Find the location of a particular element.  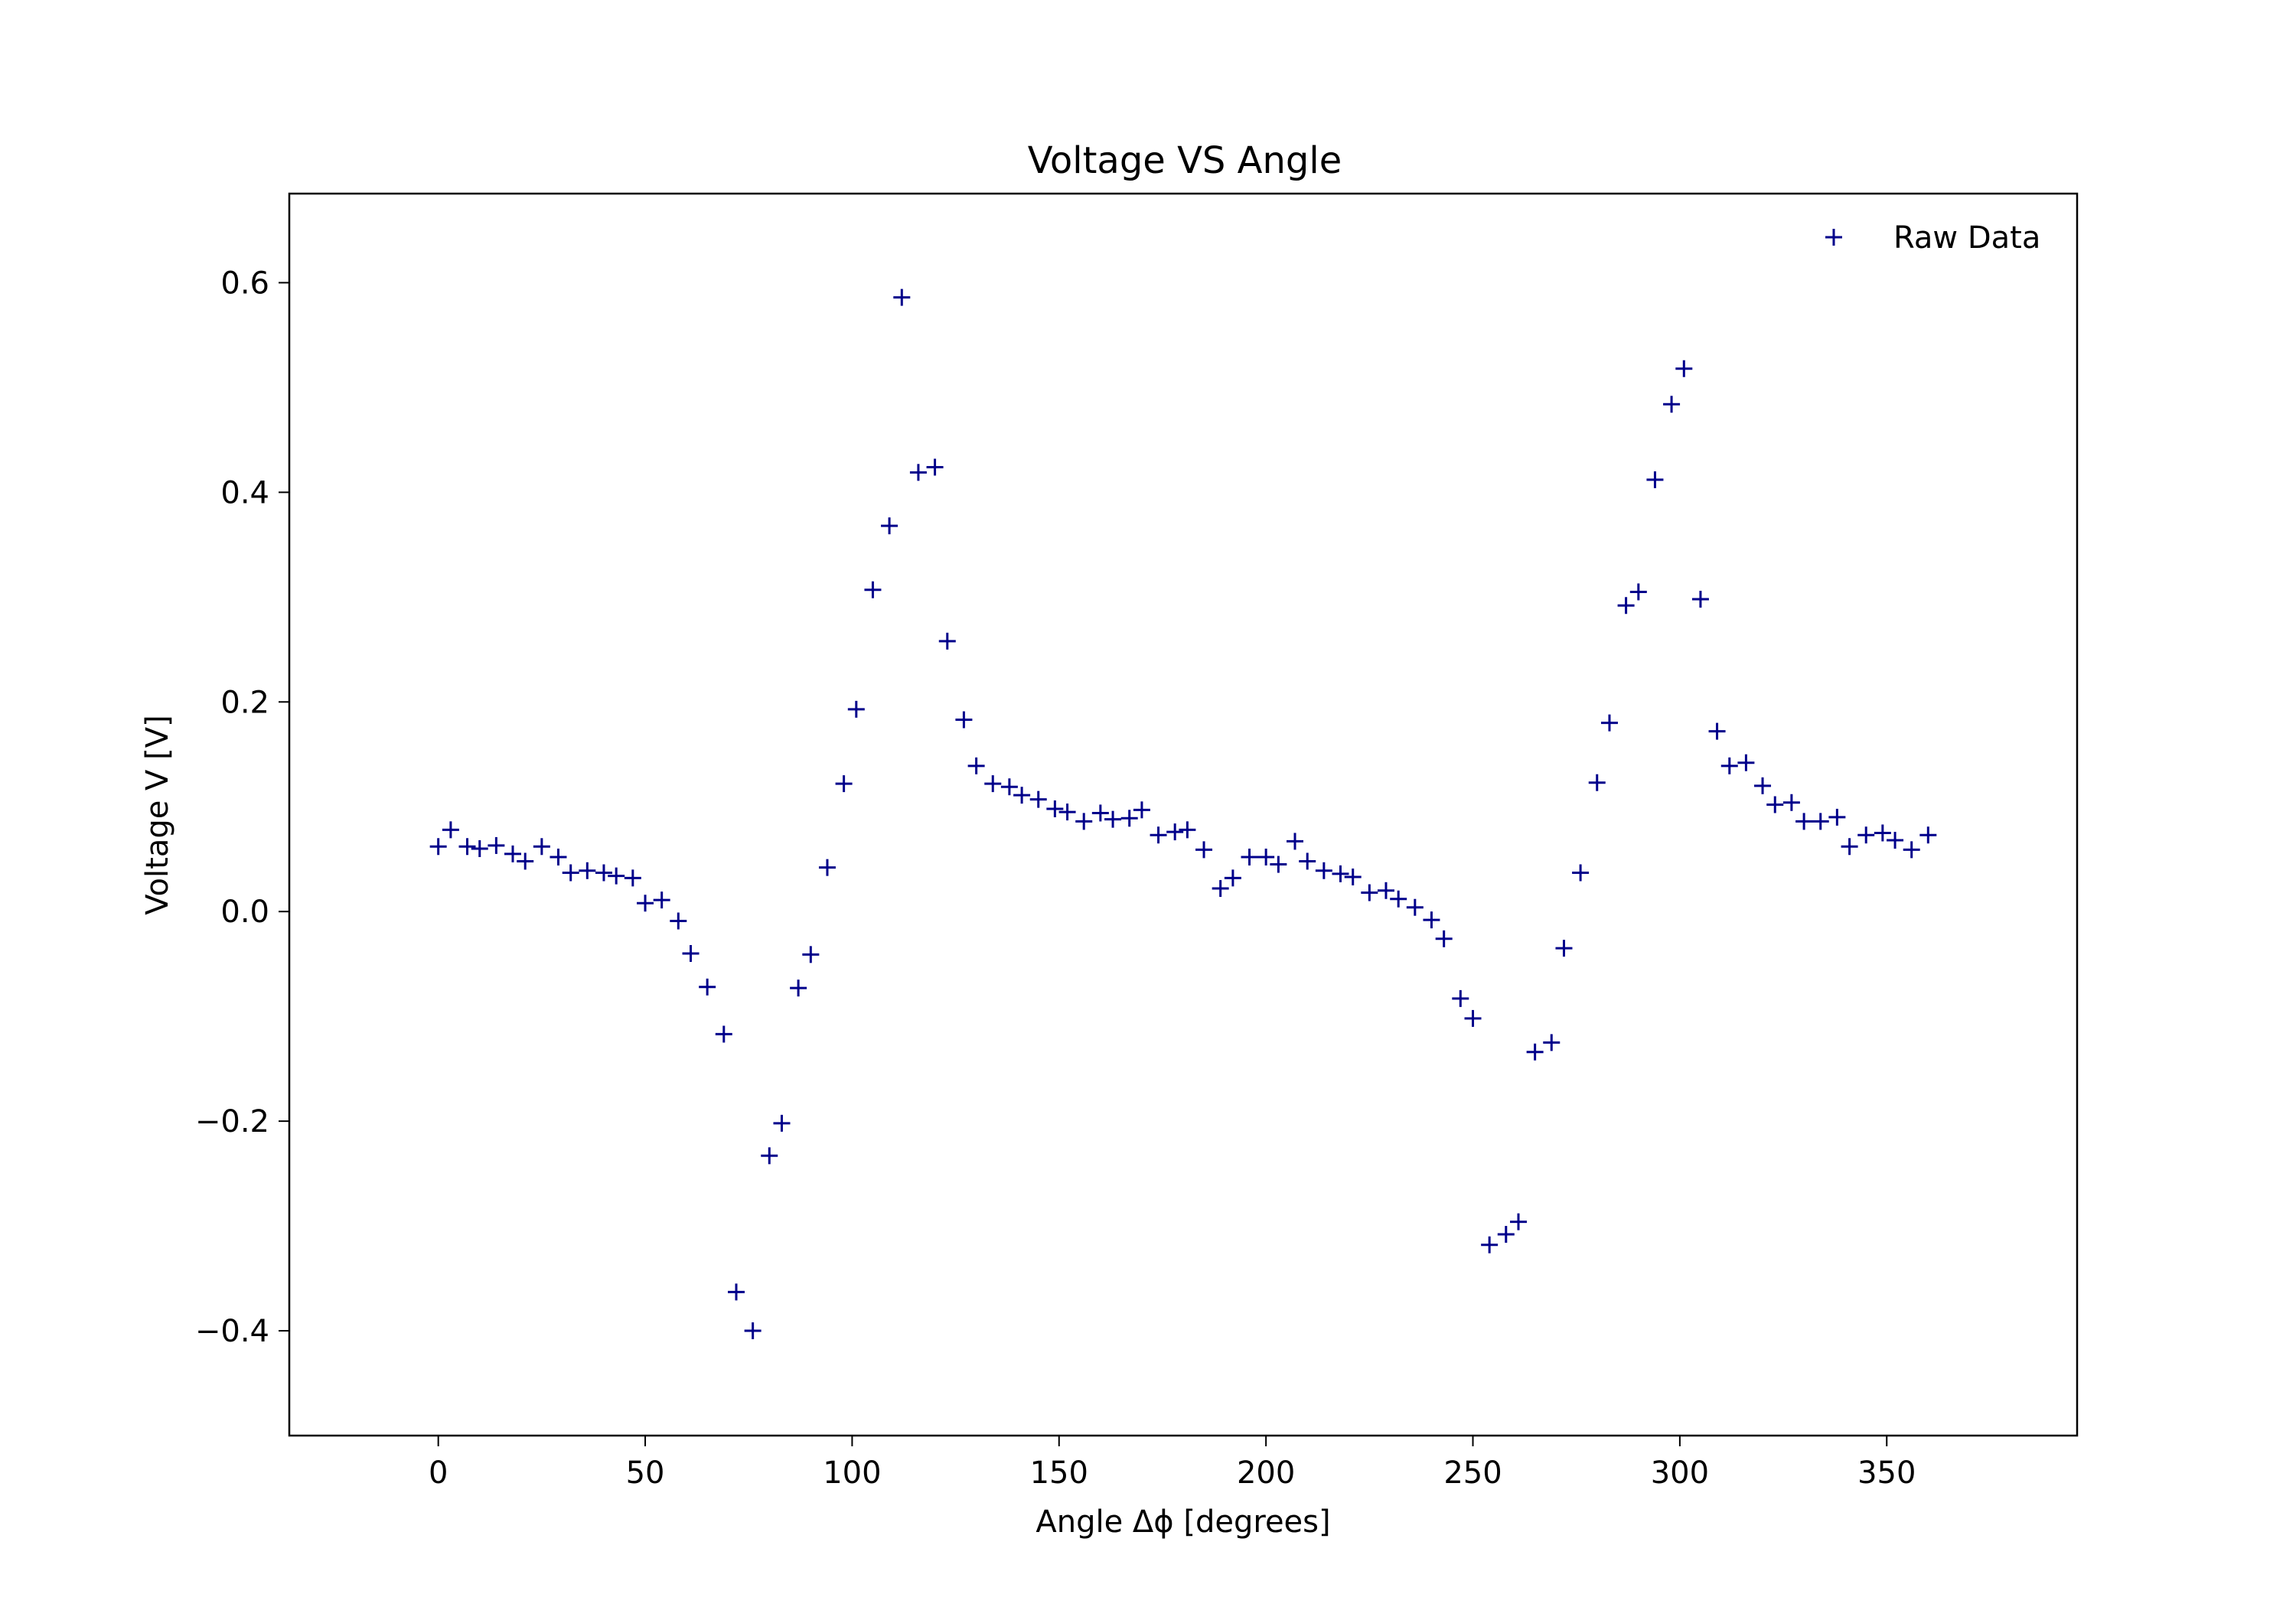

y-tick-label: −0.2 is located at coordinates (232, 1121).